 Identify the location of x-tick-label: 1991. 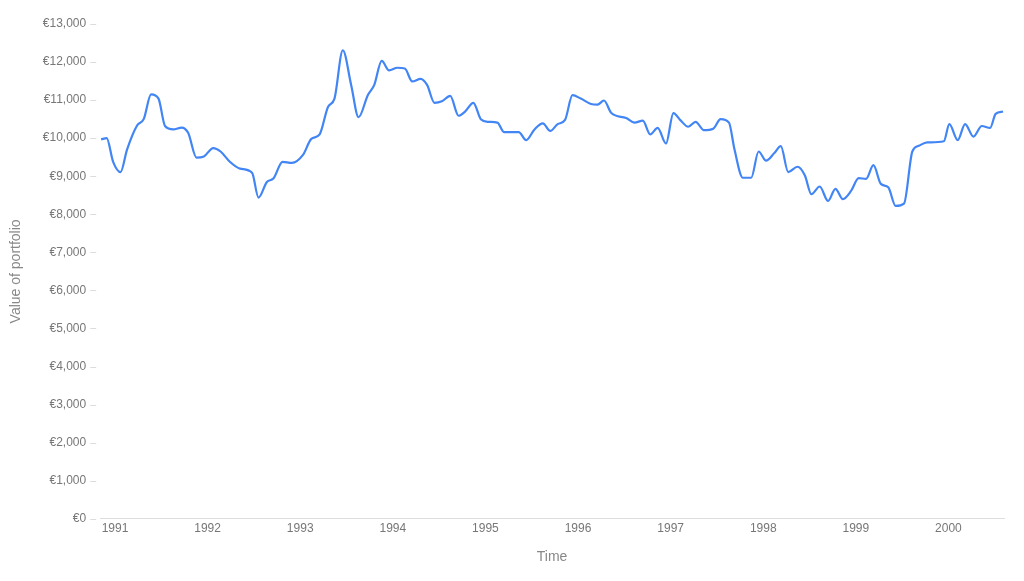
(115, 528).